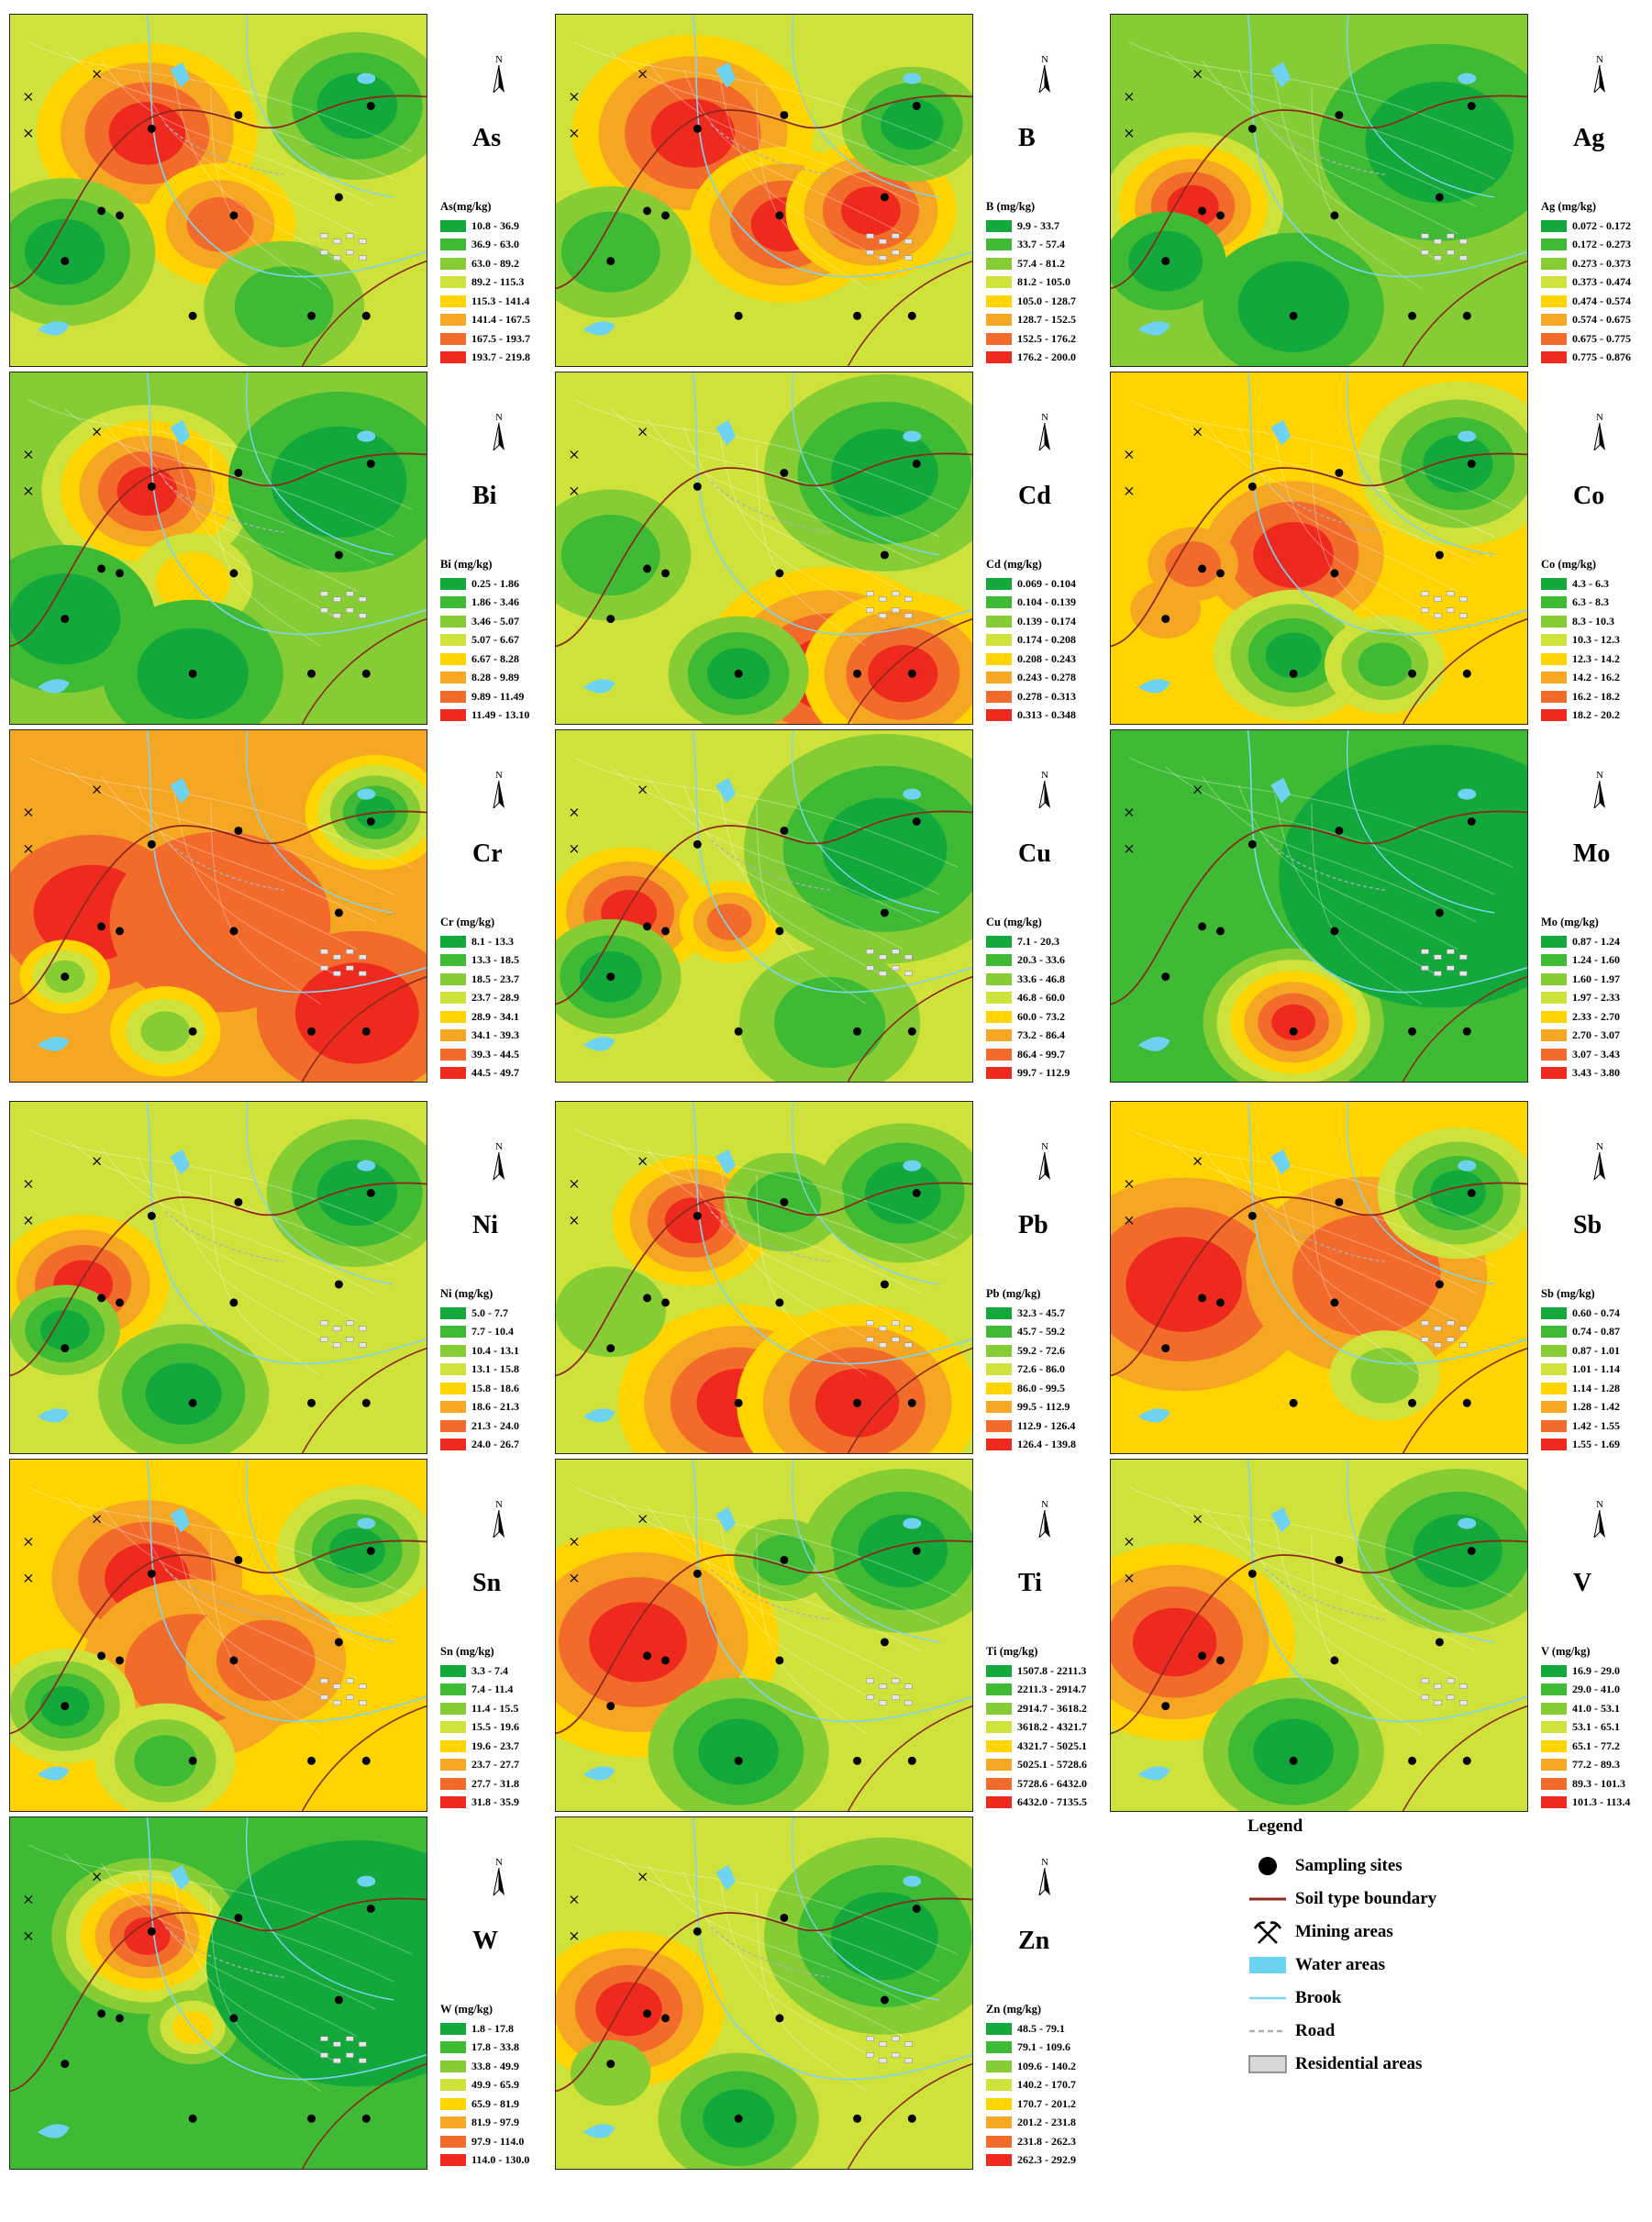 This screenshot has height=2222, width=1652. I want to click on legend-row: 140.2 - 170.7, so click(1049, 2085).